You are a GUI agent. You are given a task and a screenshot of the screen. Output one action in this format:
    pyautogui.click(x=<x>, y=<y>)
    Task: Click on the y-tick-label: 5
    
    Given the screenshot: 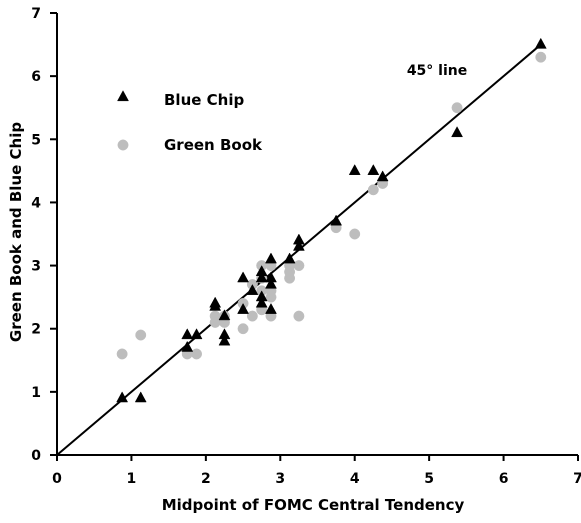 What is the action you would take?
    pyautogui.click(x=36, y=140)
    